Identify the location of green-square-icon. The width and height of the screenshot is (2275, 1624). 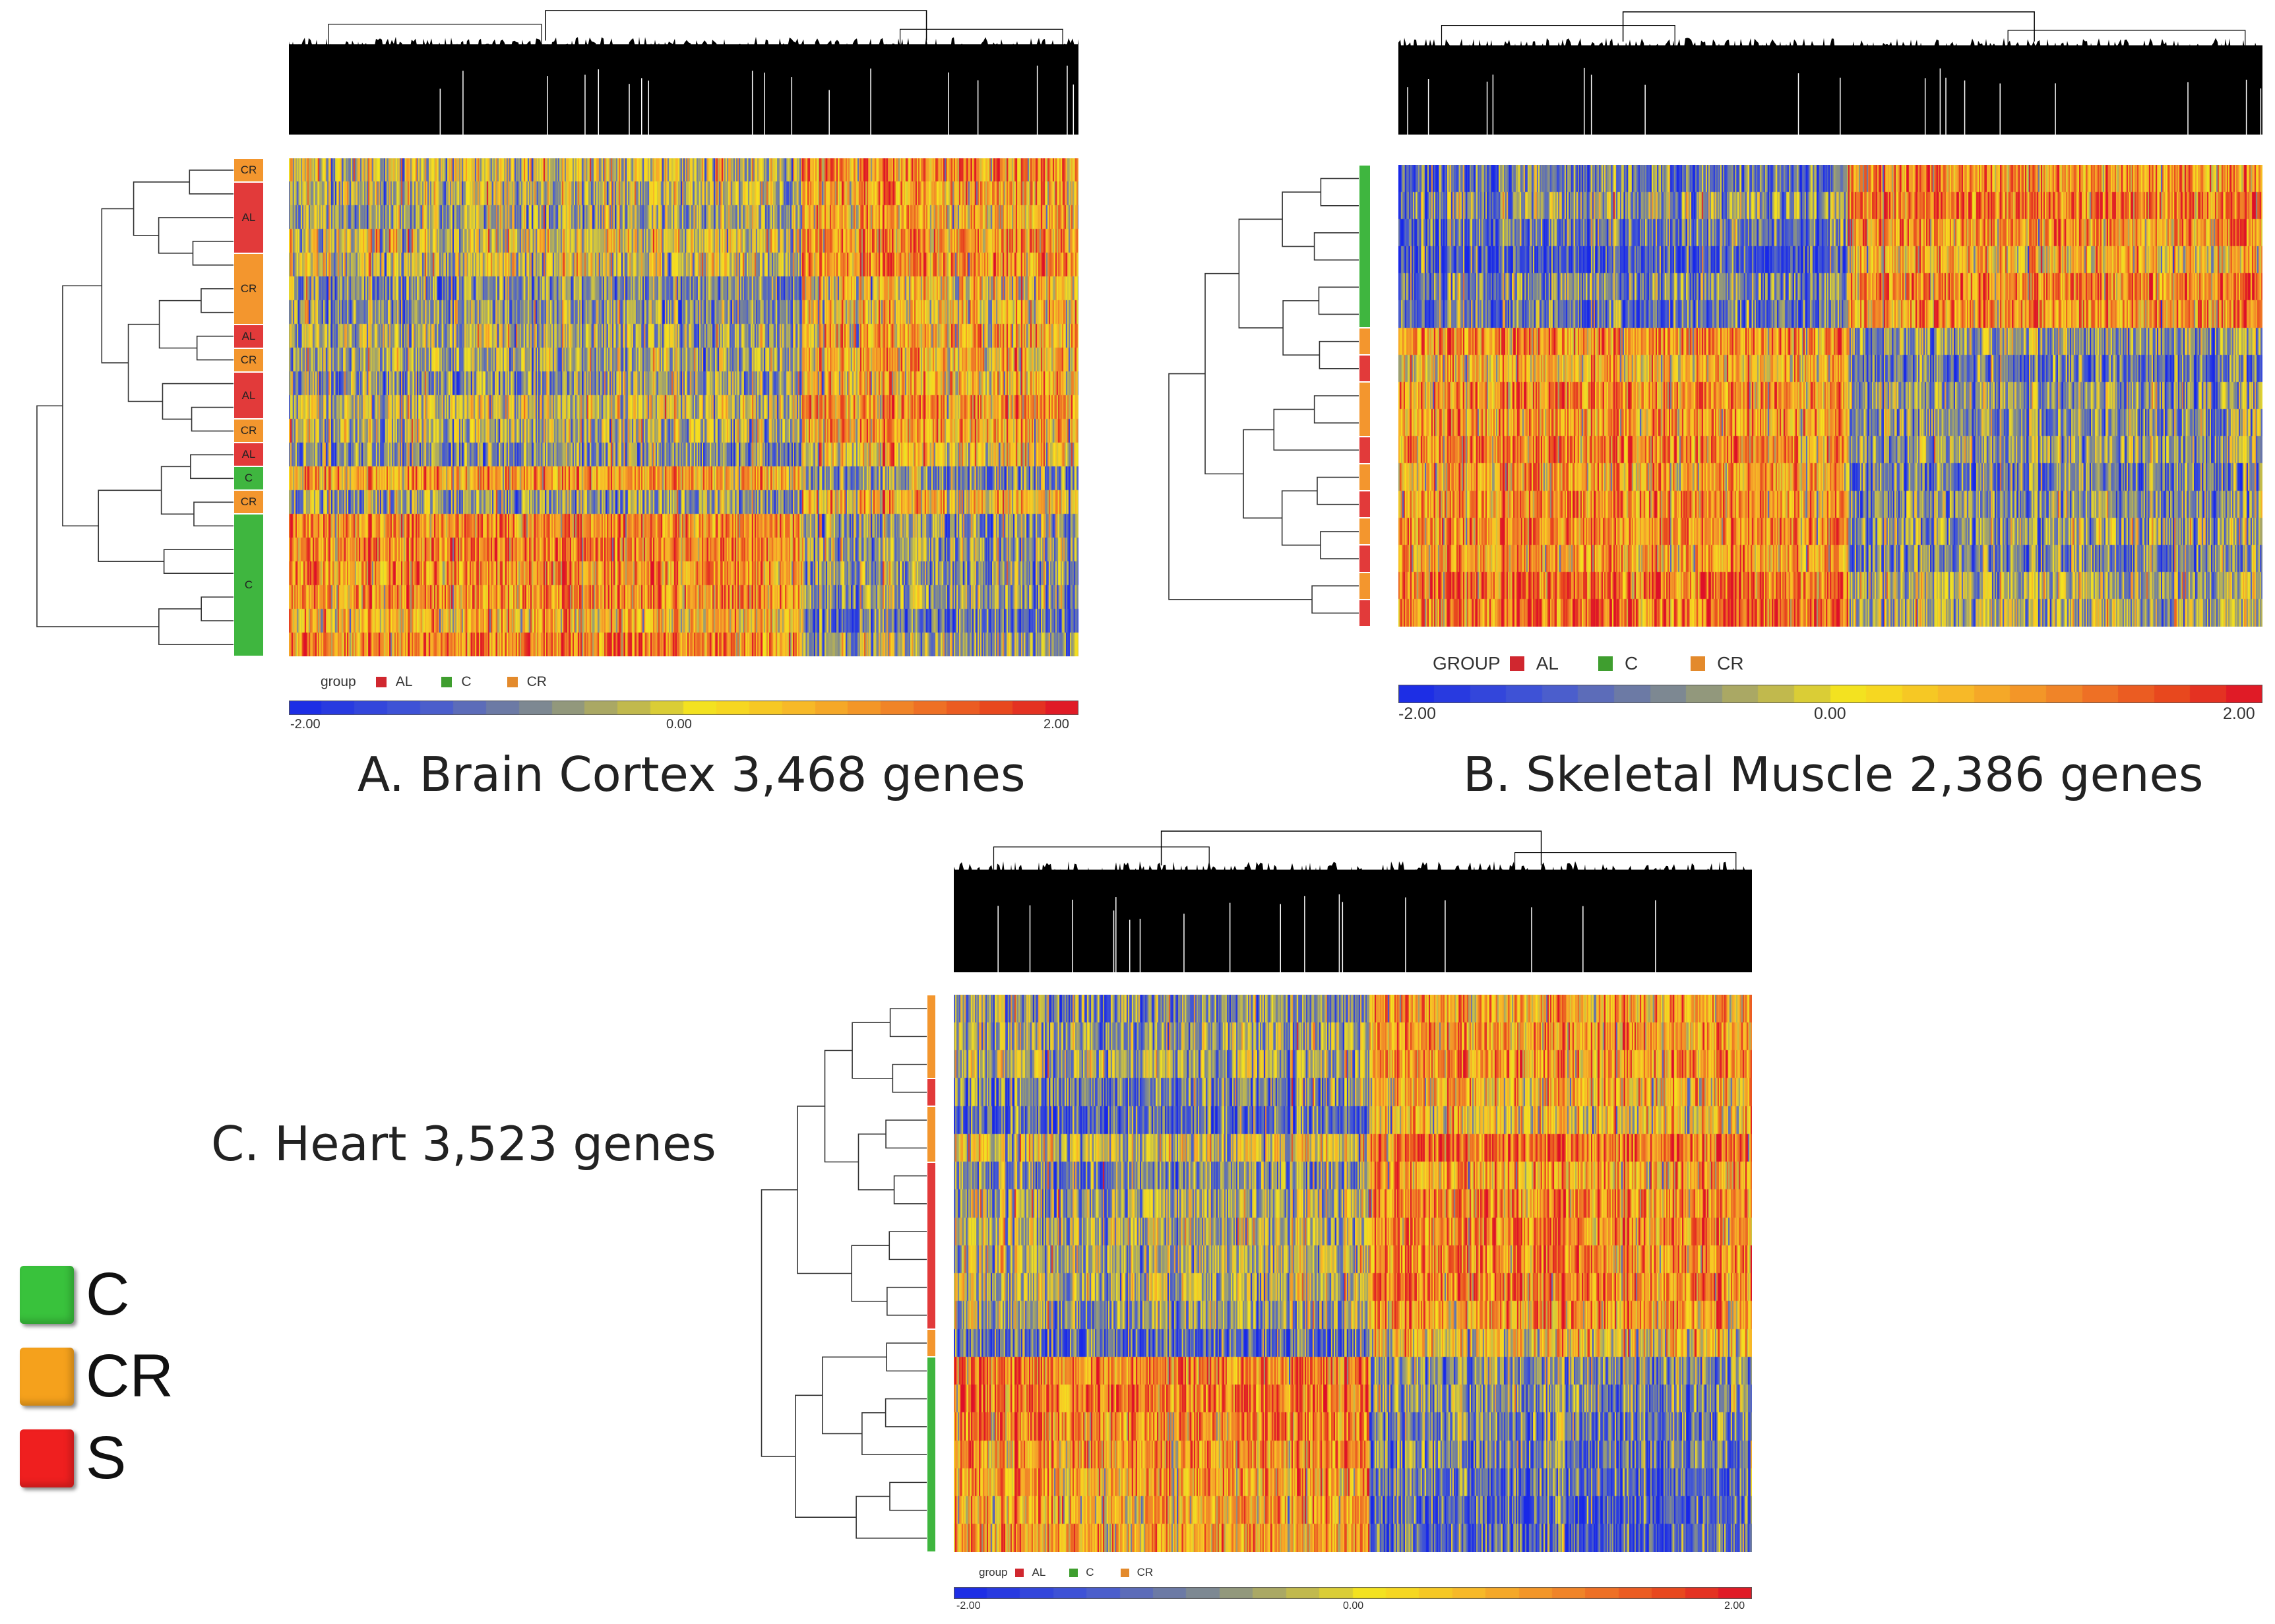
(47, 1294).